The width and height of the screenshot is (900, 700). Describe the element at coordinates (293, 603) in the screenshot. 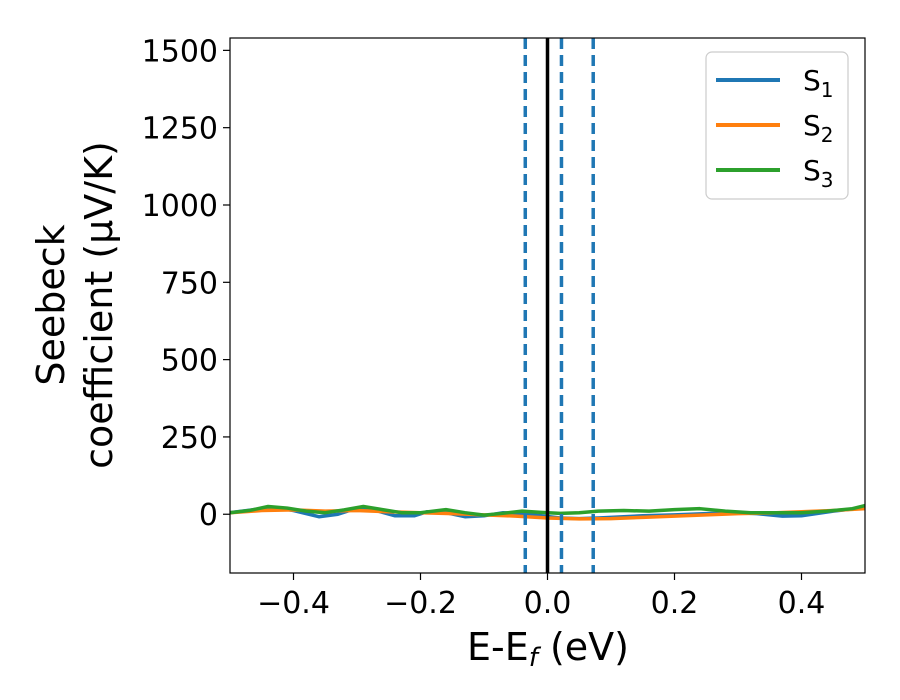

I see `x-tick-label: −0.4` at that location.